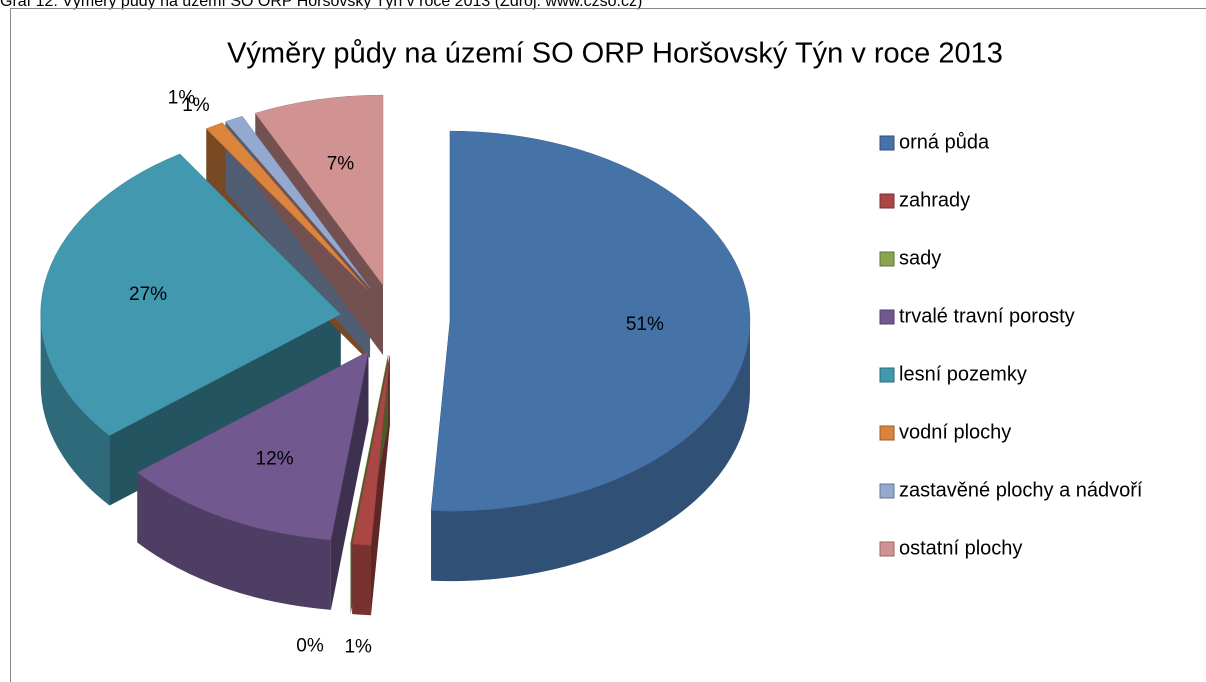 The height and width of the screenshot is (682, 1206). Describe the element at coordinates (148, 294) in the screenshot. I see `data-label: 27%` at that location.